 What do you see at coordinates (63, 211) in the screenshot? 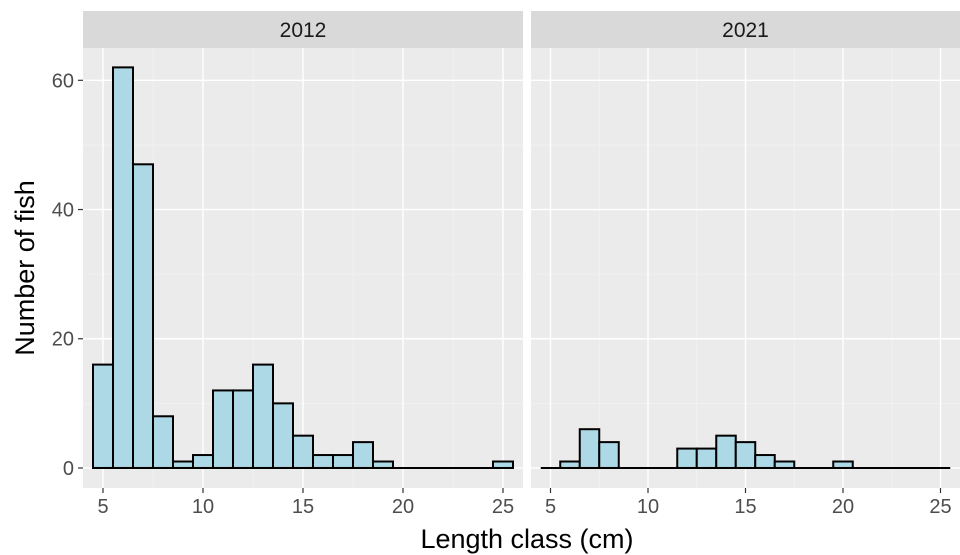
I see `y-tick-label: 40` at bounding box center [63, 211].